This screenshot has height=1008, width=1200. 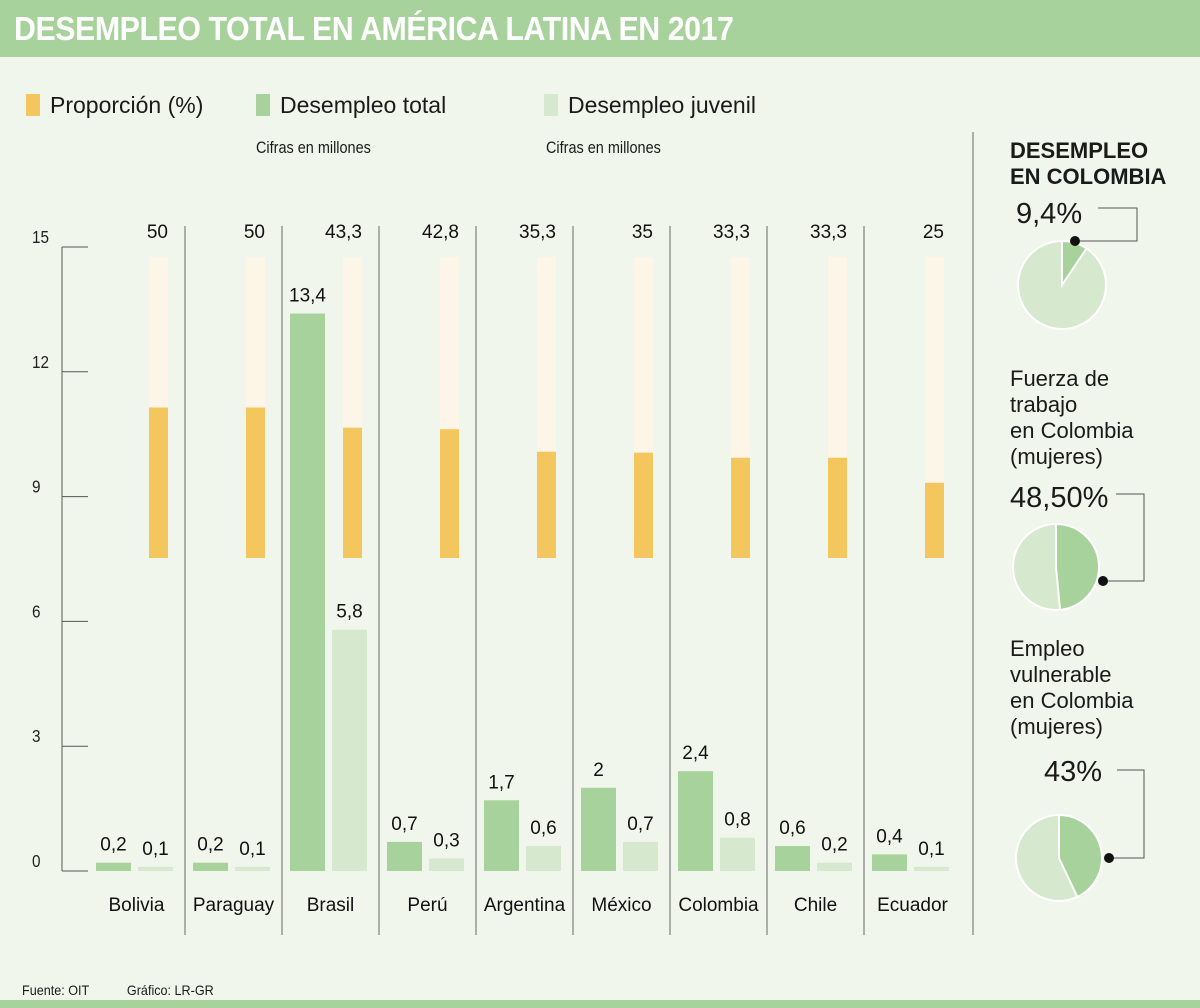 I want to click on juvenil-value-label: 5,8, so click(x=349, y=612).